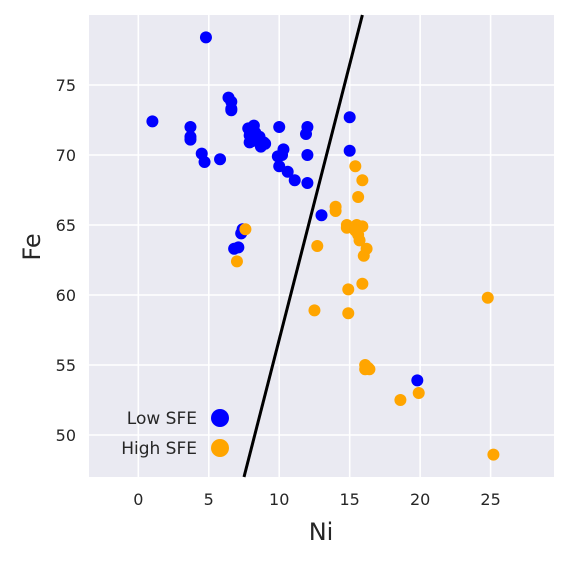 The width and height of the screenshot is (569, 561). Describe the element at coordinates (32, 246) in the screenshot. I see `y-axis-title: Fe` at that location.